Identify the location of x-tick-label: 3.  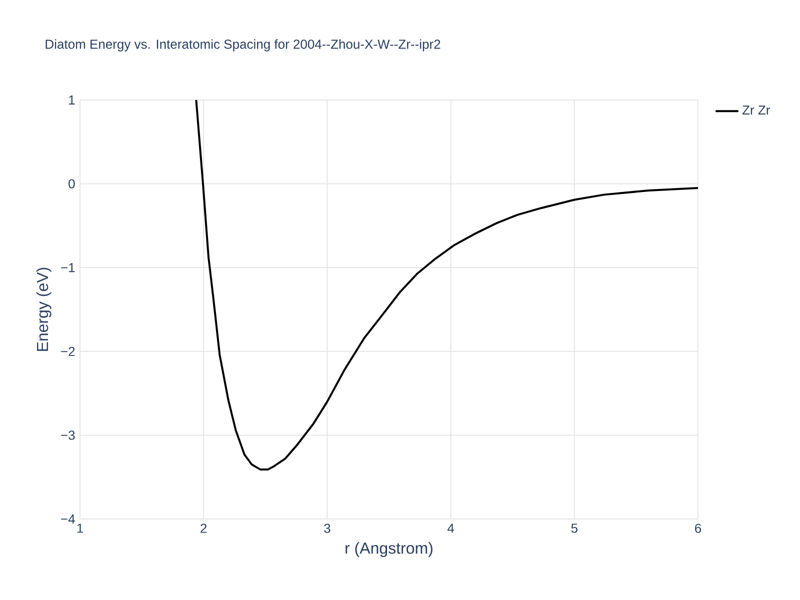
(327, 528).